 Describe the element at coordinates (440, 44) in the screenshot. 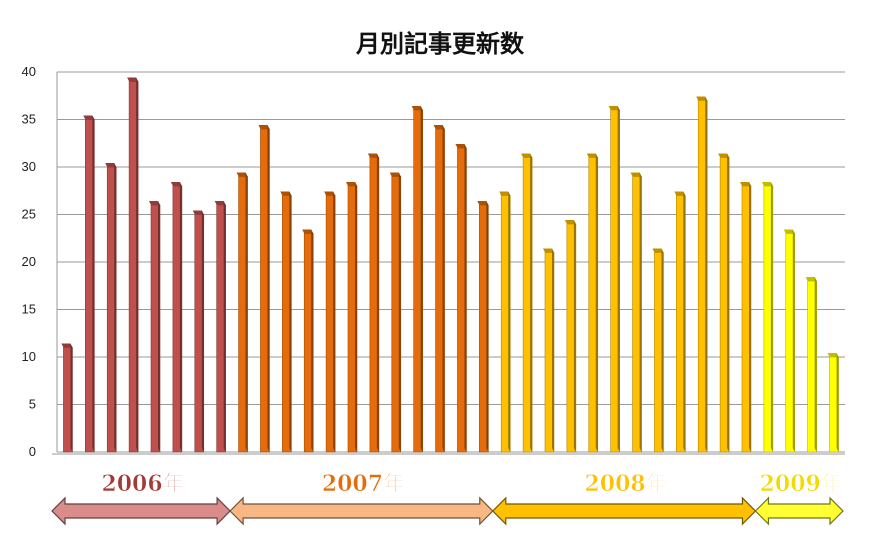

I see `chart-title: 月別記事更新数` at that location.